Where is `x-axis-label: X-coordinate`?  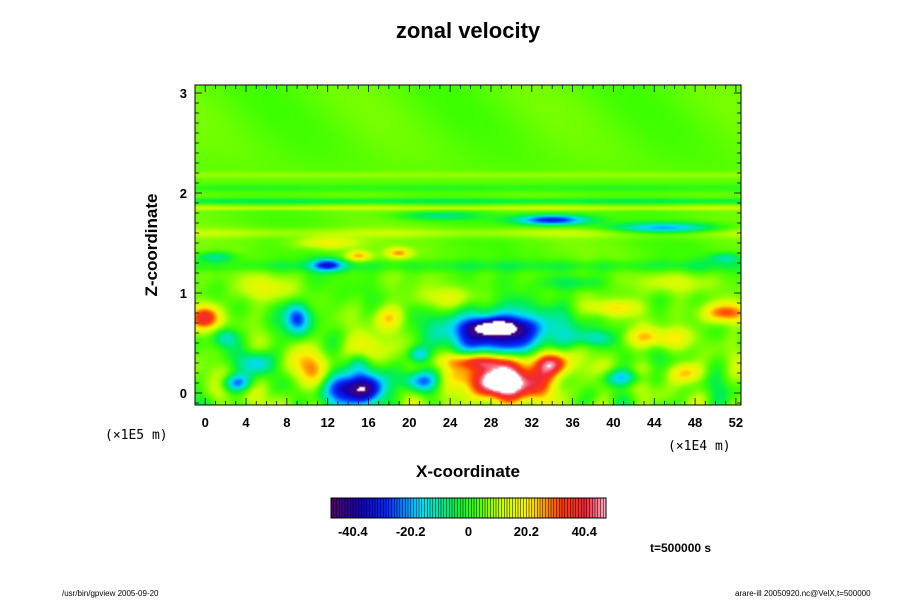 x-axis-label: X-coordinate is located at coordinates (468, 471).